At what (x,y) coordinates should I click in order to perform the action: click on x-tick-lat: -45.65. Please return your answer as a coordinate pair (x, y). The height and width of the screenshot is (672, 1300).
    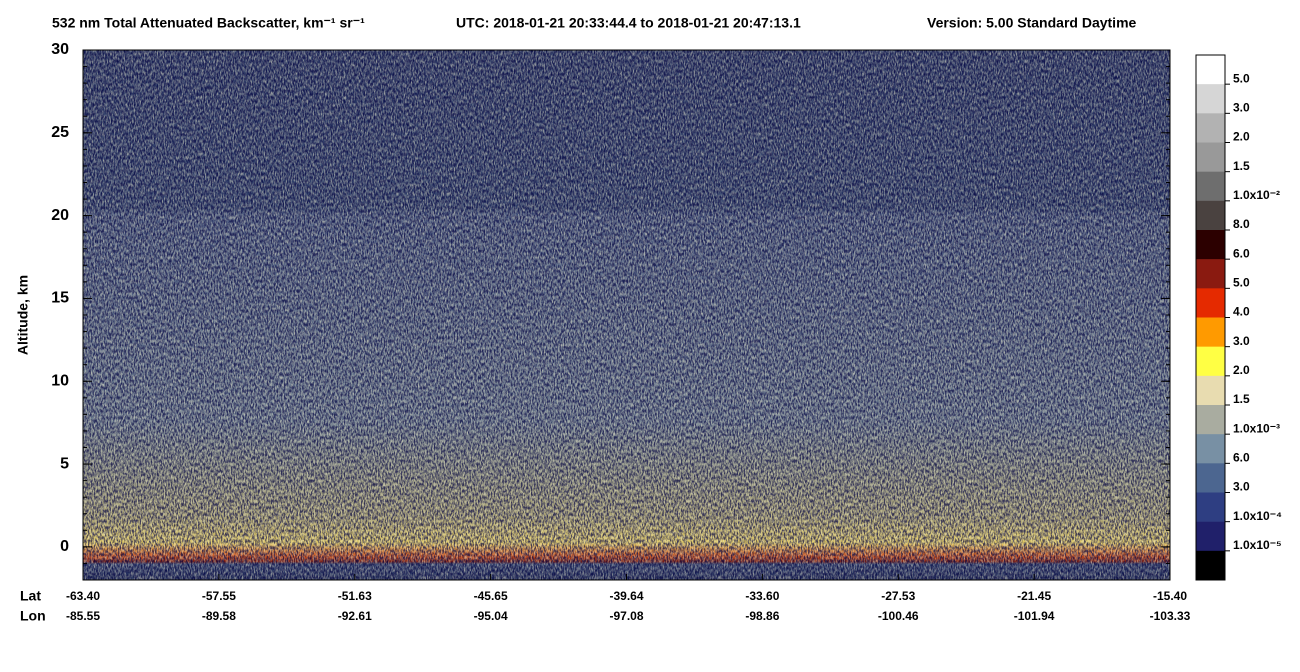
    Looking at the image, I should click on (491, 596).